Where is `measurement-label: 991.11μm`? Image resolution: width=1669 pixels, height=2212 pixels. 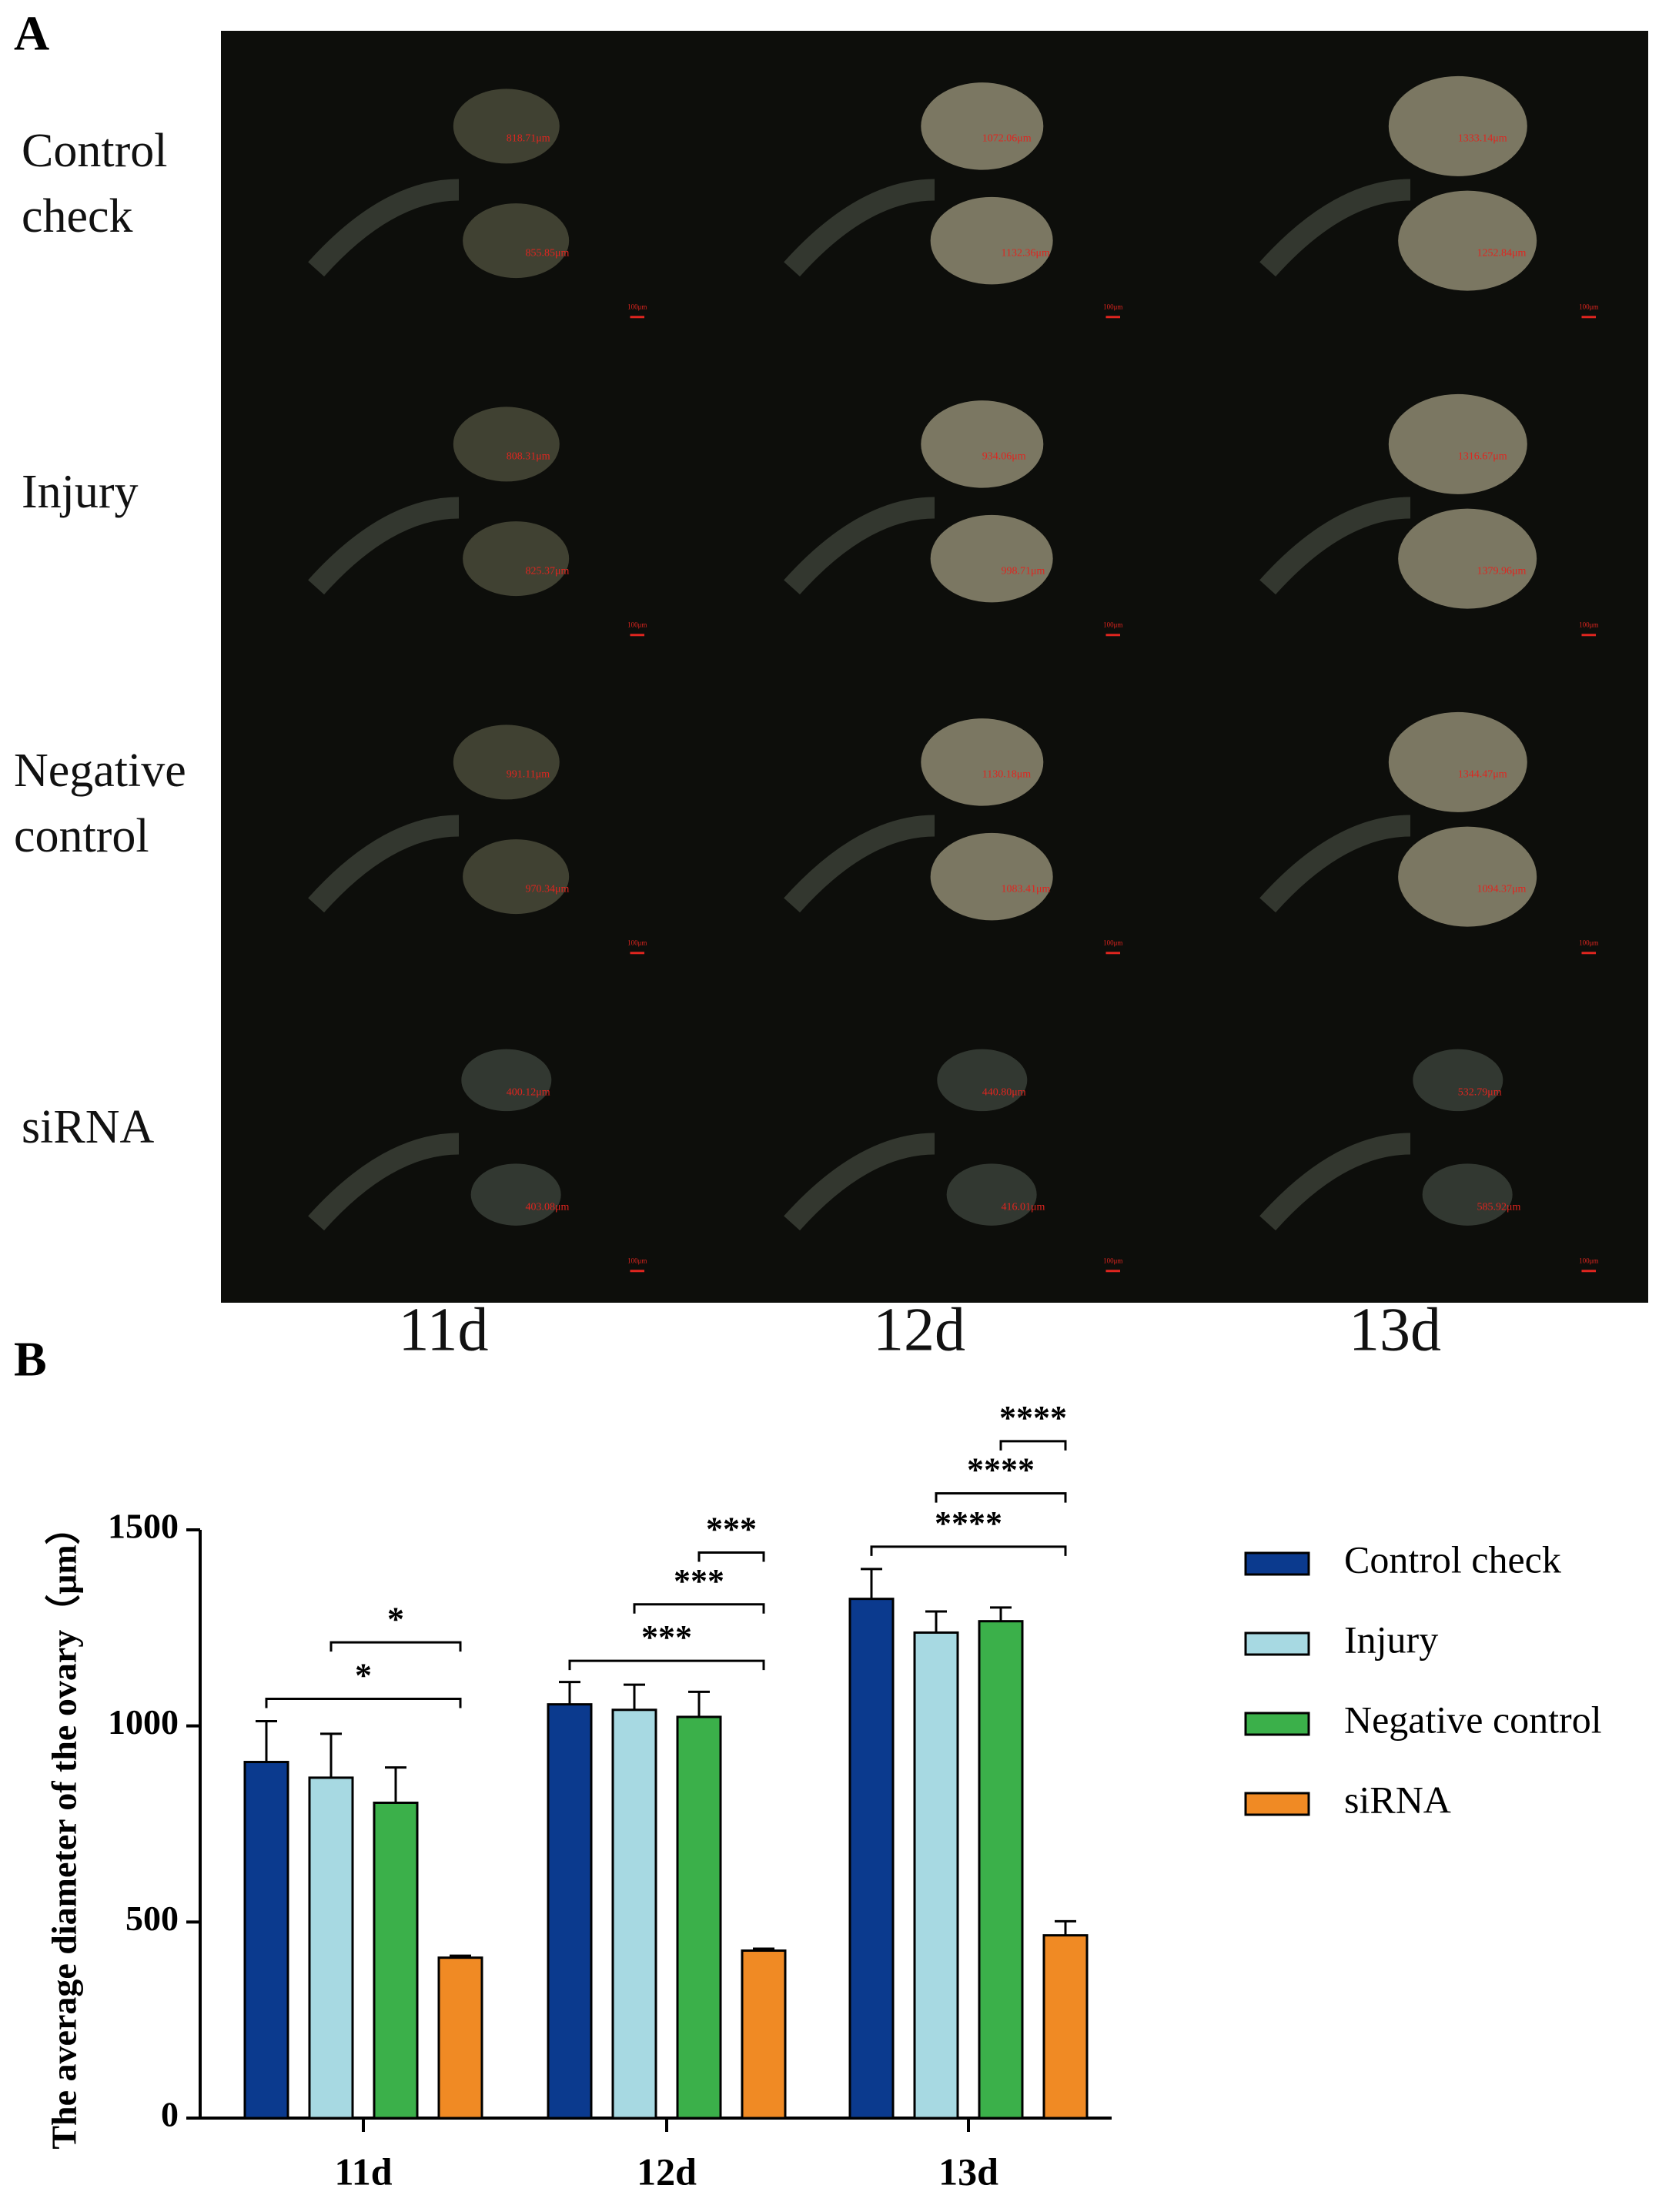 measurement-label: 991.11μm is located at coordinates (528, 775).